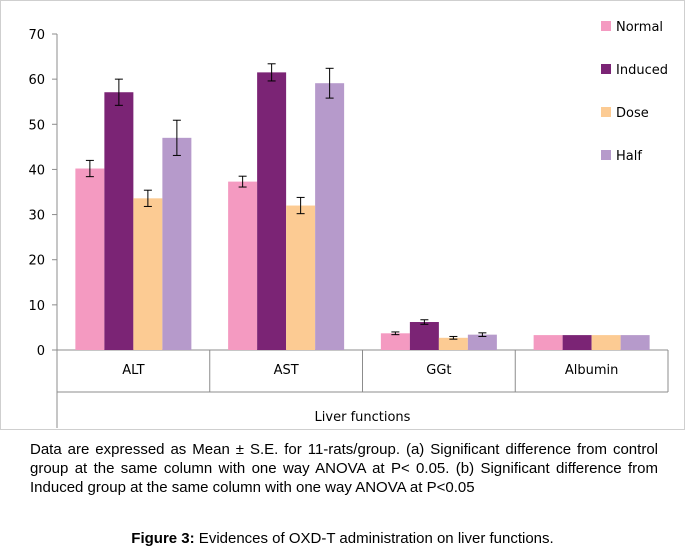  I want to click on legend-label-normal: Normal, so click(639, 27).